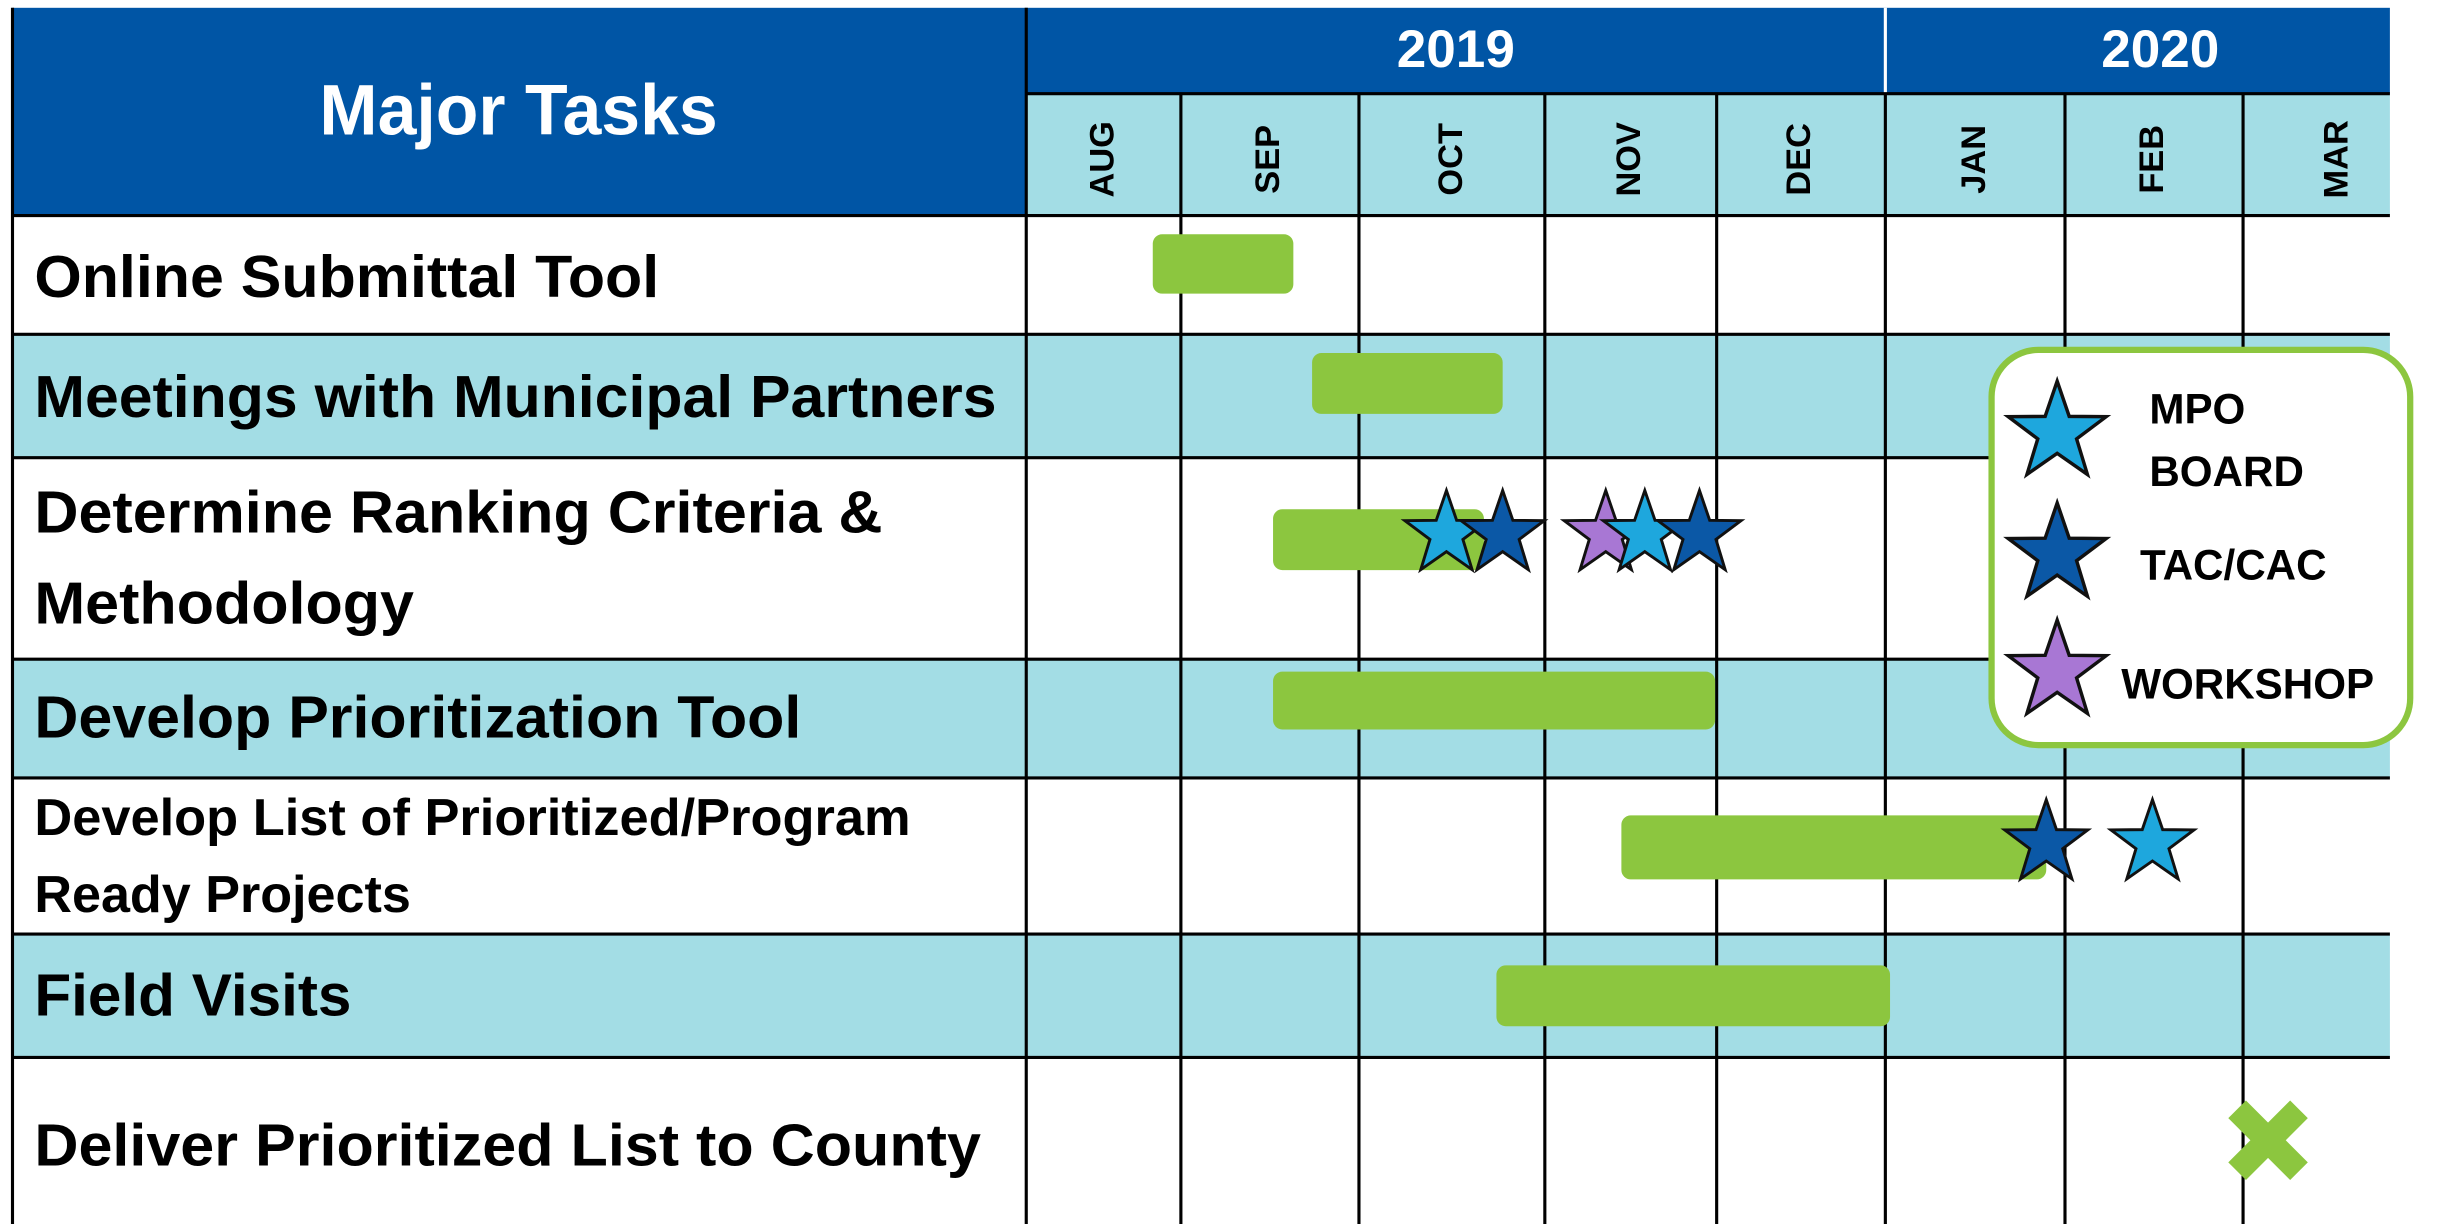 Image resolution: width=2443 pixels, height=1224 pixels. What do you see at coordinates (192, 994) in the screenshot?
I see `task-label: Field Visits` at bounding box center [192, 994].